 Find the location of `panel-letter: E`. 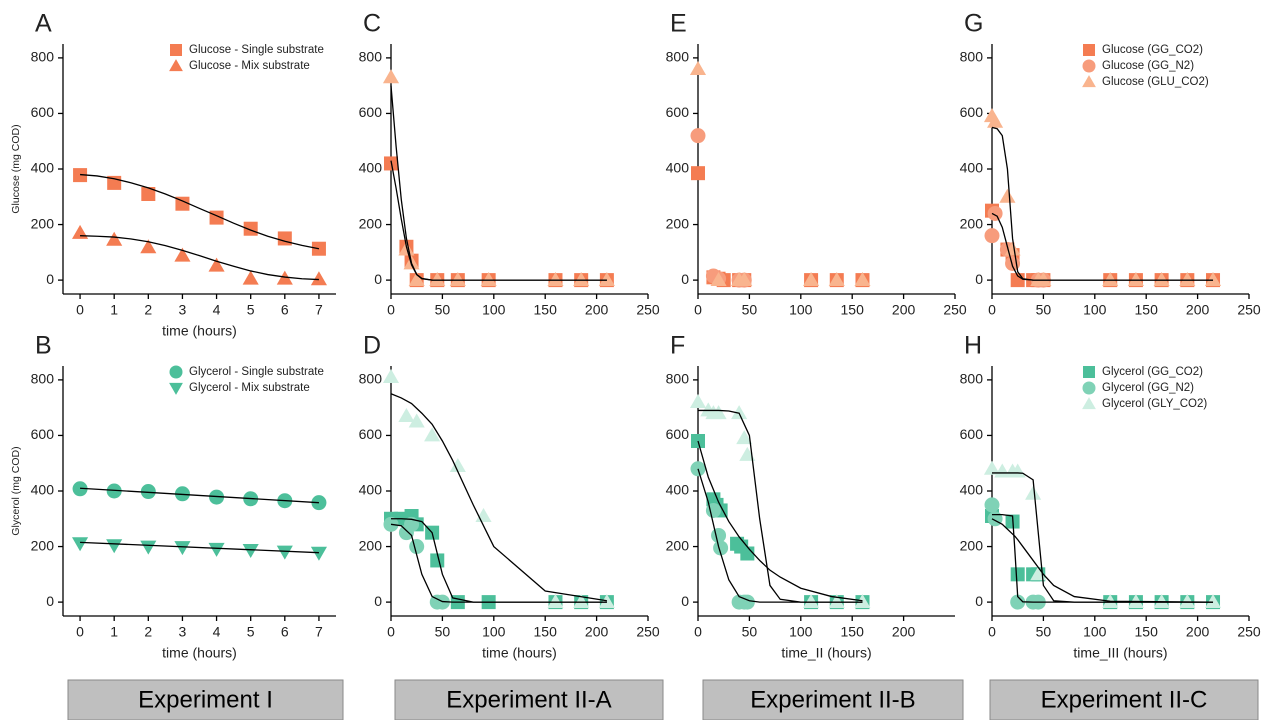

panel-letter: E is located at coordinates (678, 24).